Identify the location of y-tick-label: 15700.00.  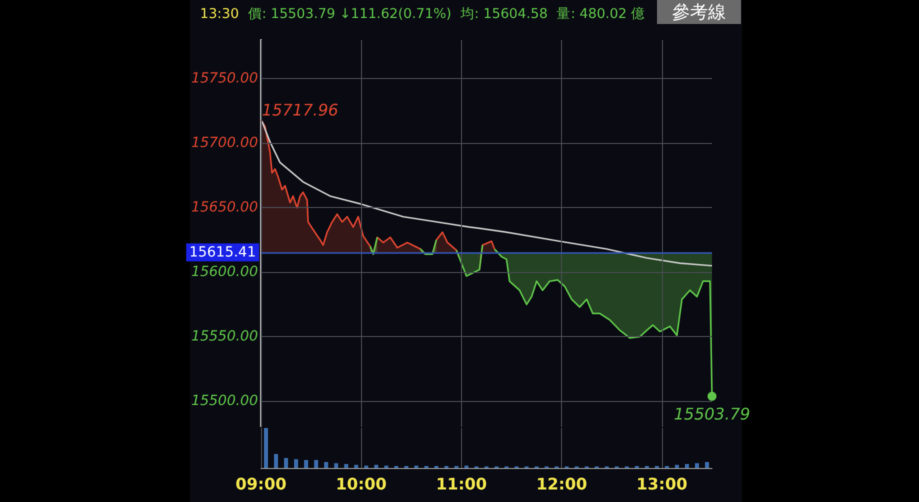
(224, 143).